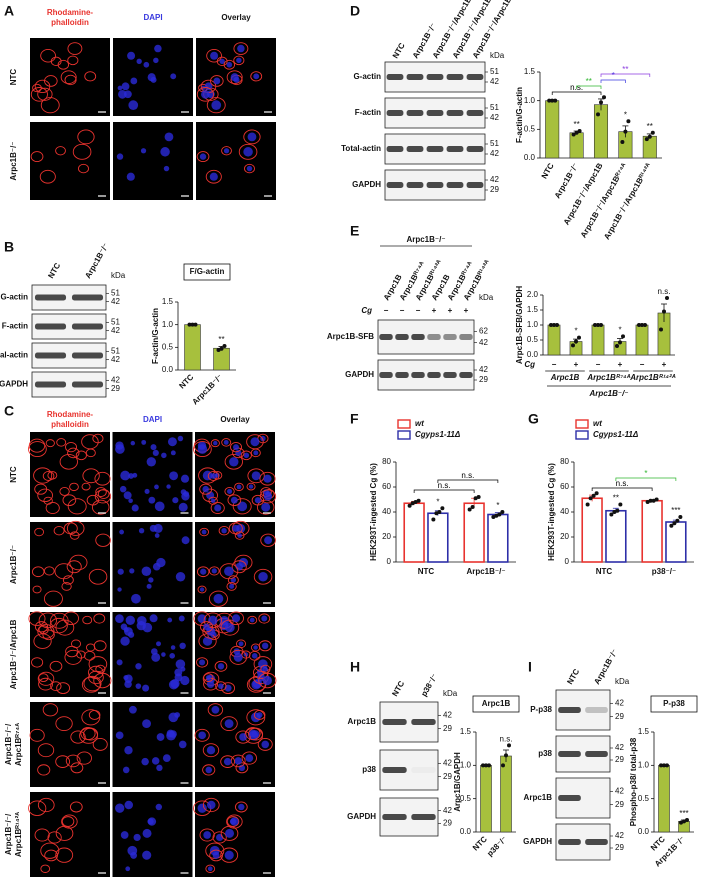  Describe the element at coordinates (652, 377) in the screenshot. I see `group-label: Arpc1Bᴿ¹⁴²ᴬ` at that location.